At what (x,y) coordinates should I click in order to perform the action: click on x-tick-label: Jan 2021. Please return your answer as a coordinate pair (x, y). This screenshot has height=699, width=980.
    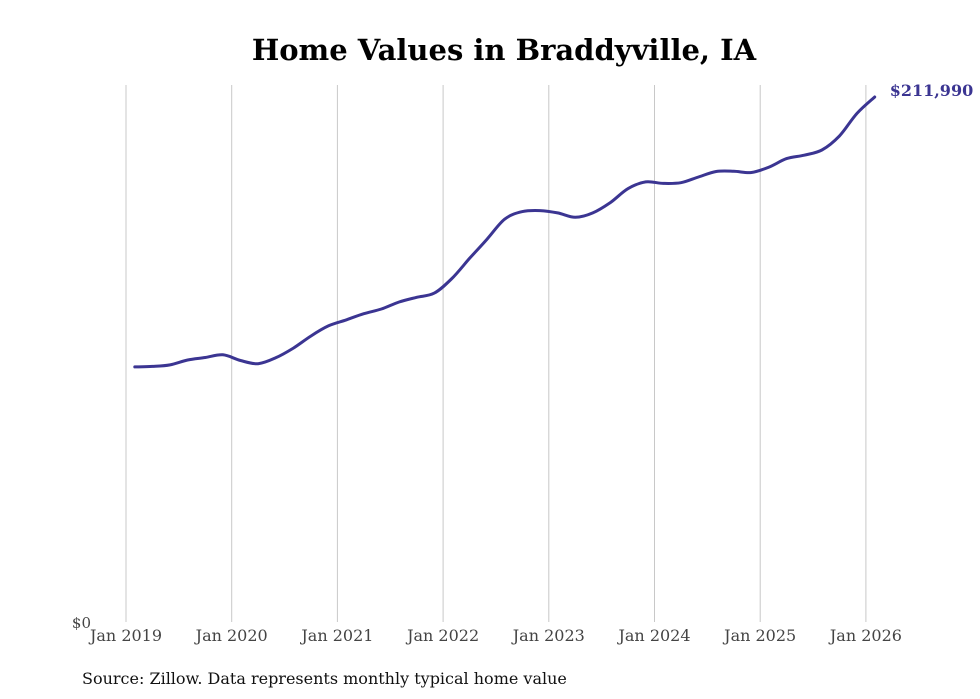
    Looking at the image, I should click on (336, 635).